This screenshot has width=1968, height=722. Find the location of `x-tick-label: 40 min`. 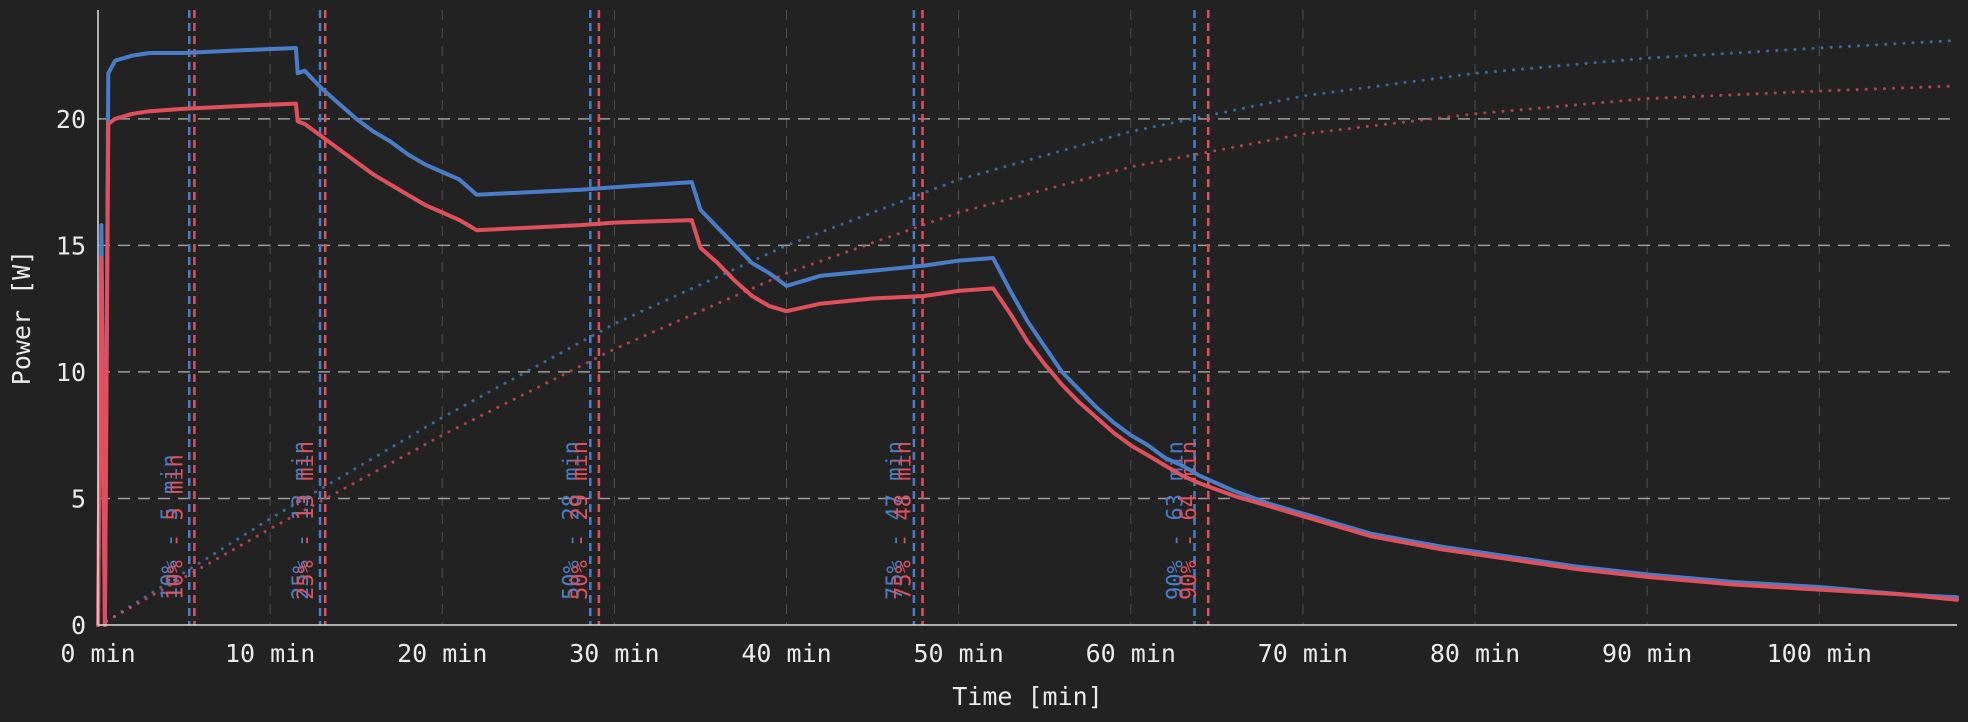

x-tick-label: 40 min is located at coordinates (786, 653).